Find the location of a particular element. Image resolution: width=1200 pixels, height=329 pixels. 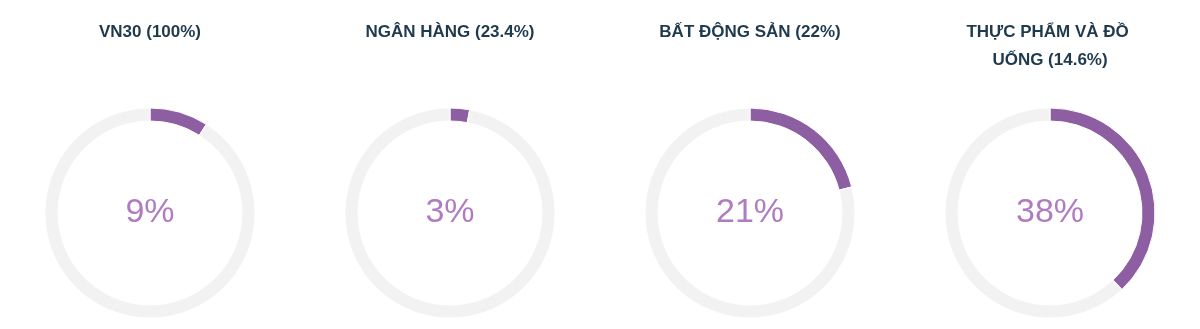

chart-title: NGÂN HÀNG (23.4%) is located at coordinates (450, 31).